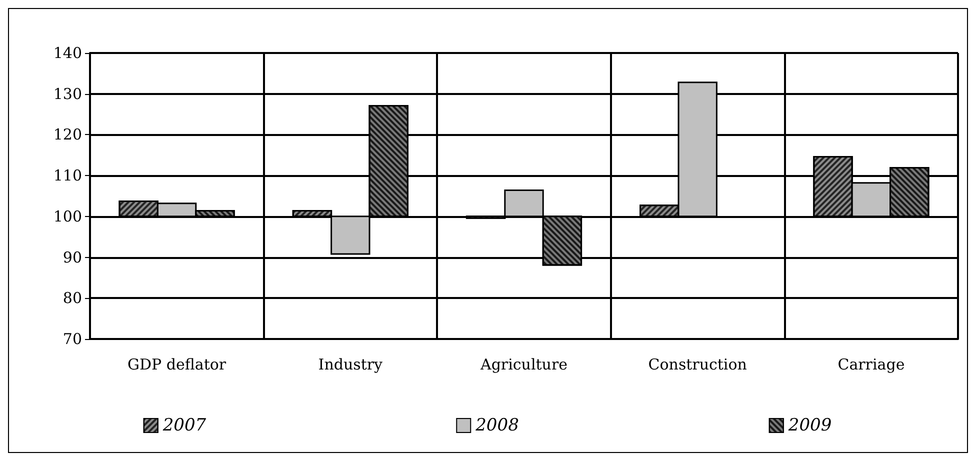  What do you see at coordinates (67, 135) in the screenshot?
I see `y-tick-label: 120` at bounding box center [67, 135].